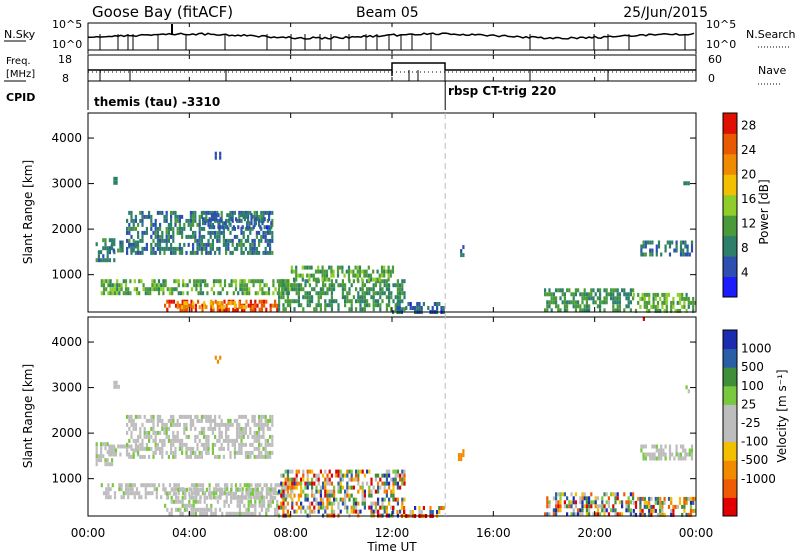  I want to click on power-colorbar-segment, so click(730, 164).